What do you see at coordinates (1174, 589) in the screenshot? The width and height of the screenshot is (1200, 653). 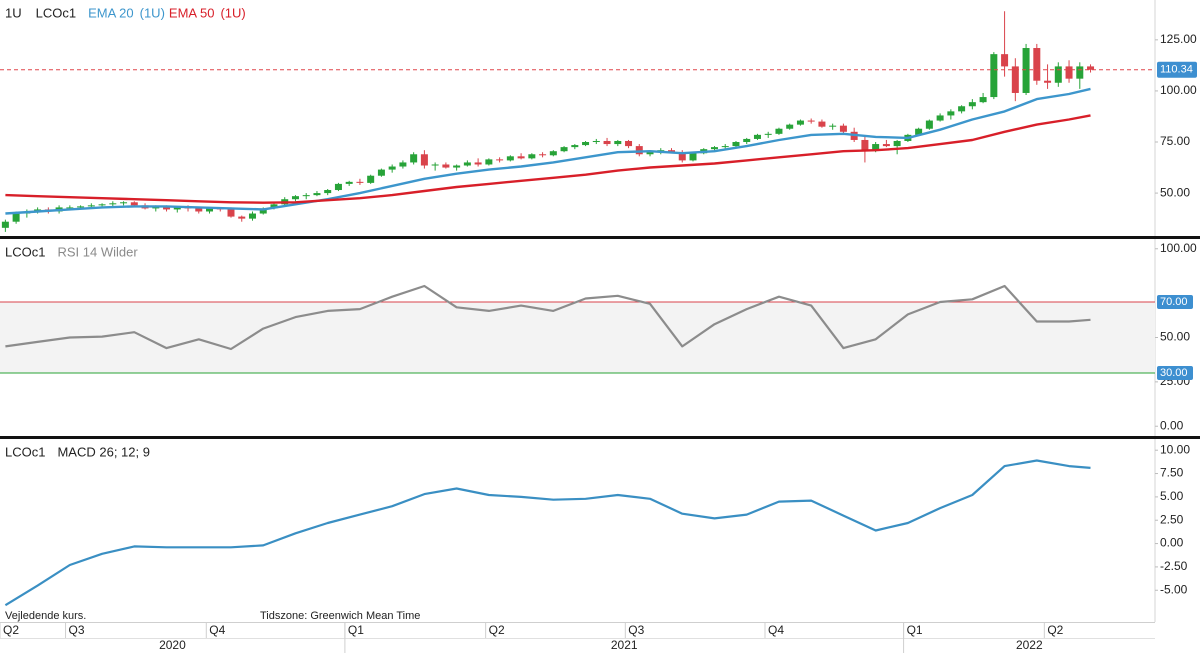 I see `y-tick-label: -5.00` at bounding box center [1174, 589].